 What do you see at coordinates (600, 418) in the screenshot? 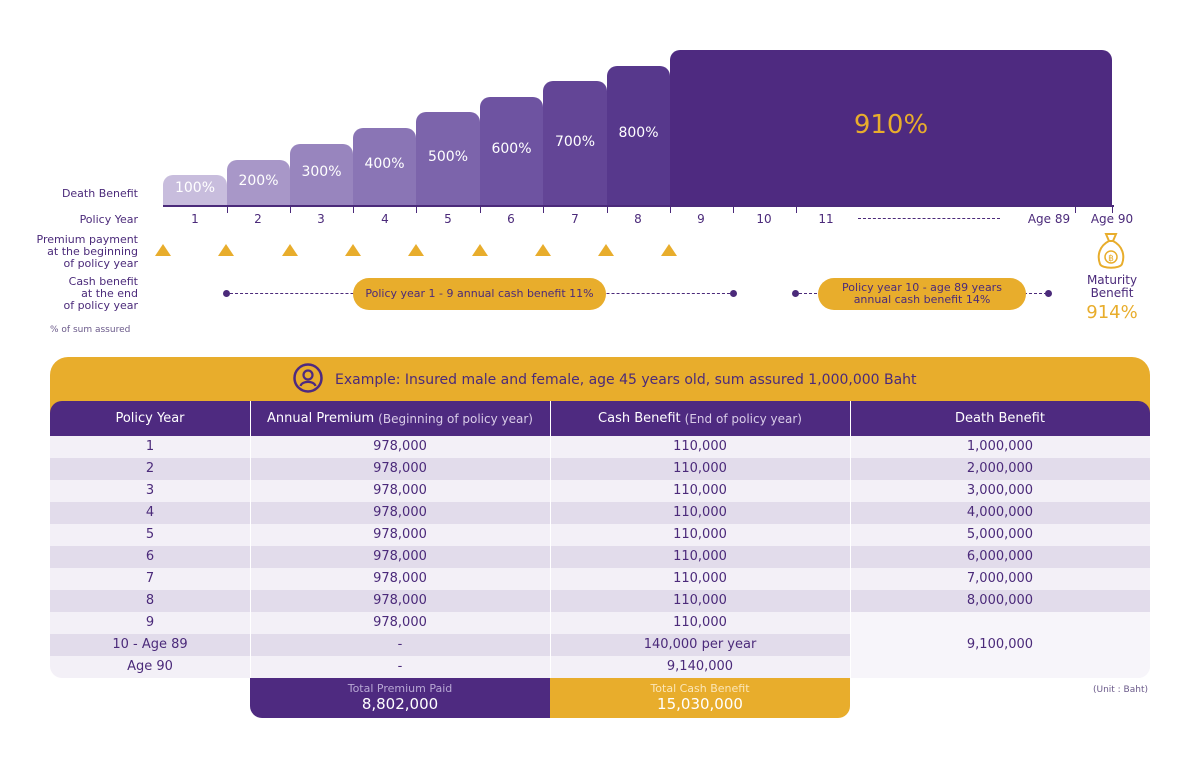
I see `table-header` at bounding box center [600, 418].